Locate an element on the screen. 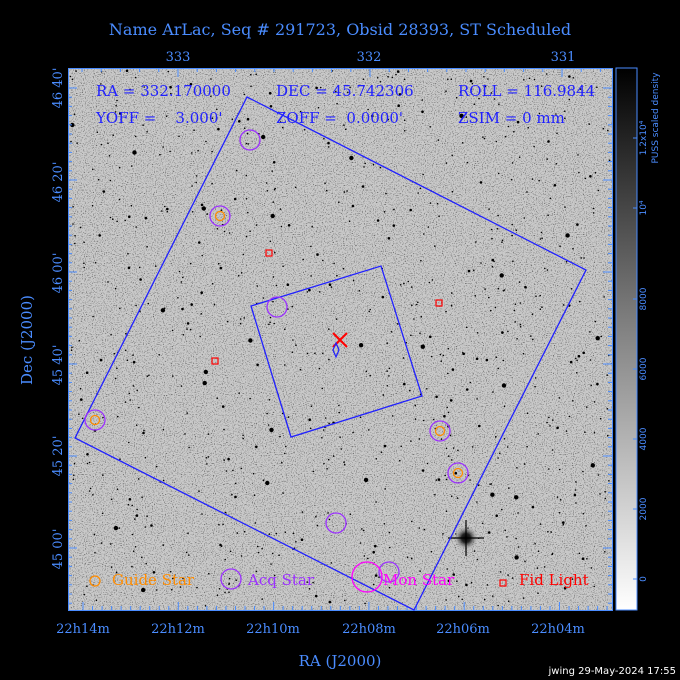 Image resolution: width=680 pixels, height=680 pixels. left-axis-label: 45 20' is located at coordinates (58, 456).